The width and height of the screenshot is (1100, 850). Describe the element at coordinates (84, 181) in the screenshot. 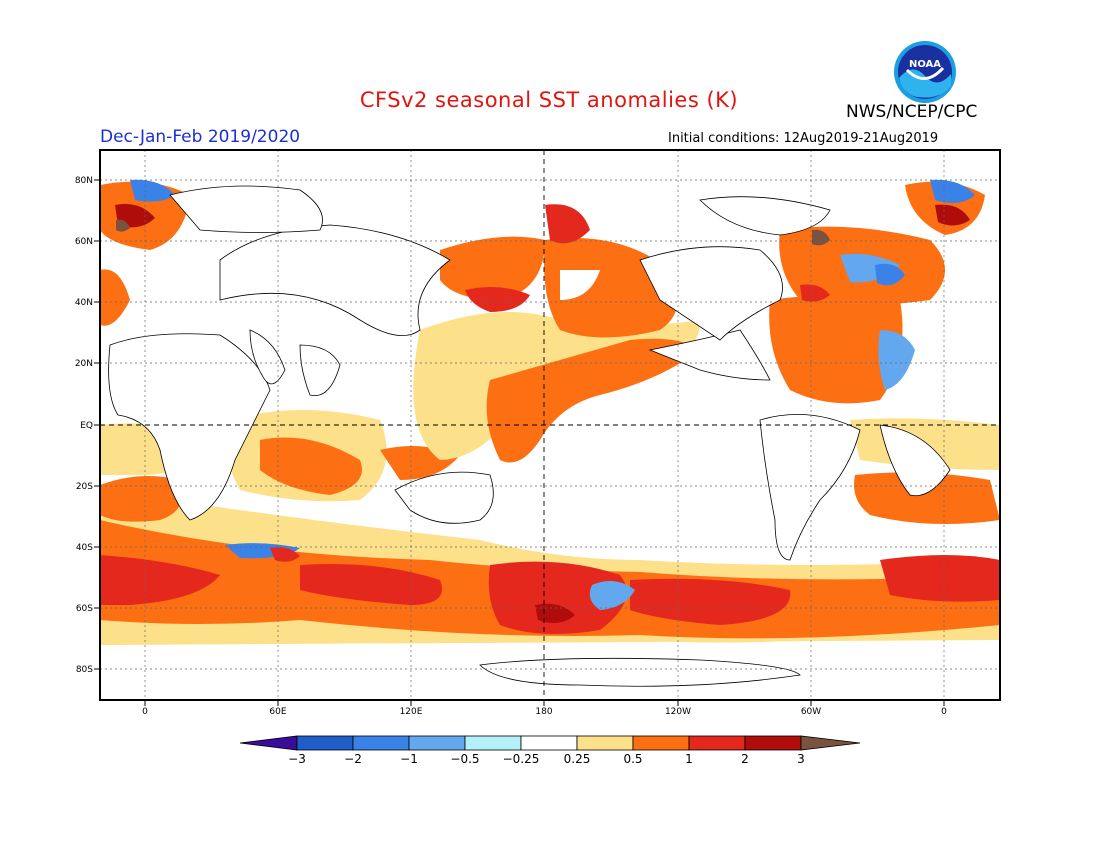

I see `lat-label: 80N` at that location.